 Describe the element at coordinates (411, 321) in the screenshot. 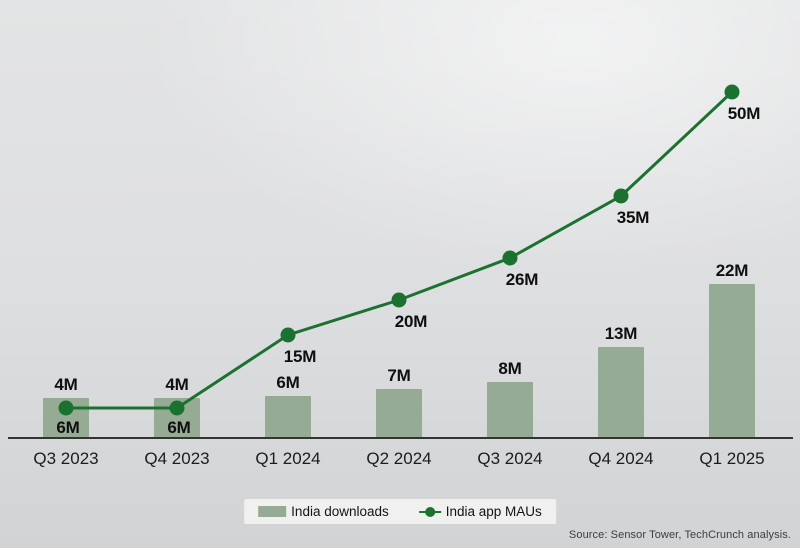

I see `mau-value-label: 20M` at that location.